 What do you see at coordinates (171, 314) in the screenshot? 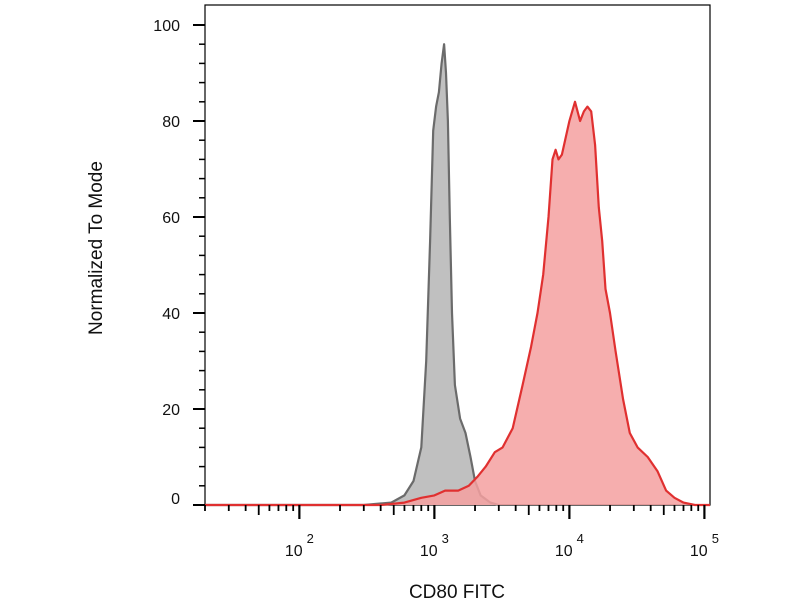
I see `y-tick-label: 40` at bounding box center [171, 314].